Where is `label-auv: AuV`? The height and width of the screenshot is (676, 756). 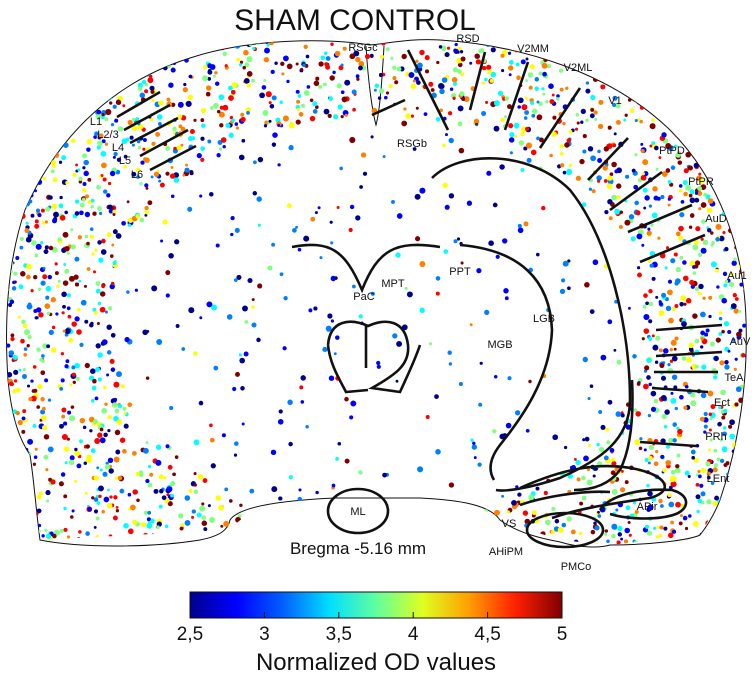 label-auv: AuV is located at coordinates (740, 342).